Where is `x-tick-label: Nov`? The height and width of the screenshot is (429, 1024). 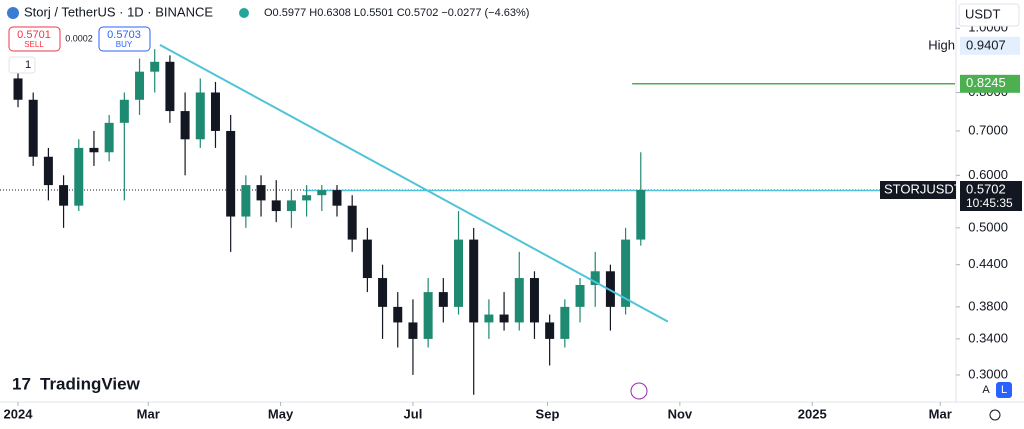
x-tick-label: Nov is located at coordinates (680, 413).